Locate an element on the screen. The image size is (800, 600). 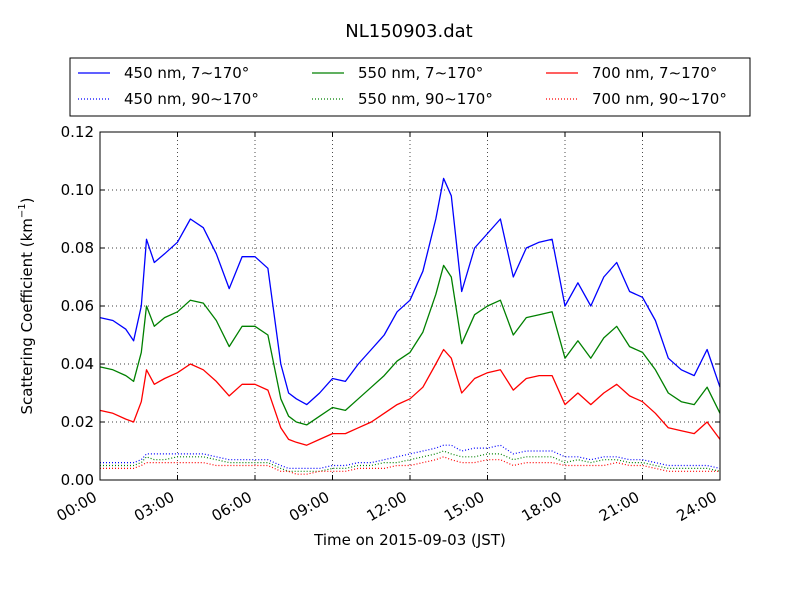
x-axis-label: Time on 2015-09-03 (JST) is located at coordinates (409, 540).